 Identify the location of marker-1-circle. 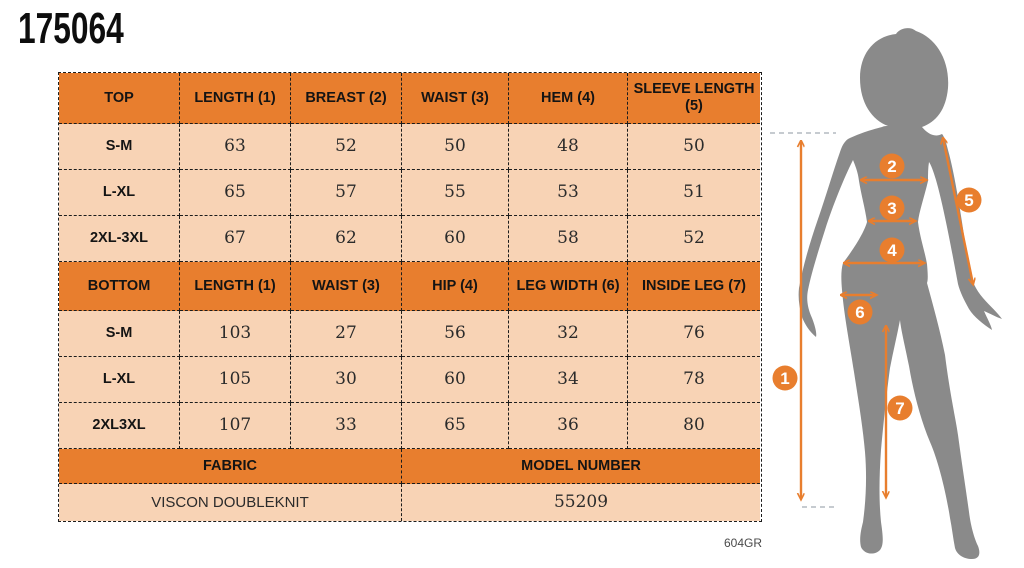
(785, 378).